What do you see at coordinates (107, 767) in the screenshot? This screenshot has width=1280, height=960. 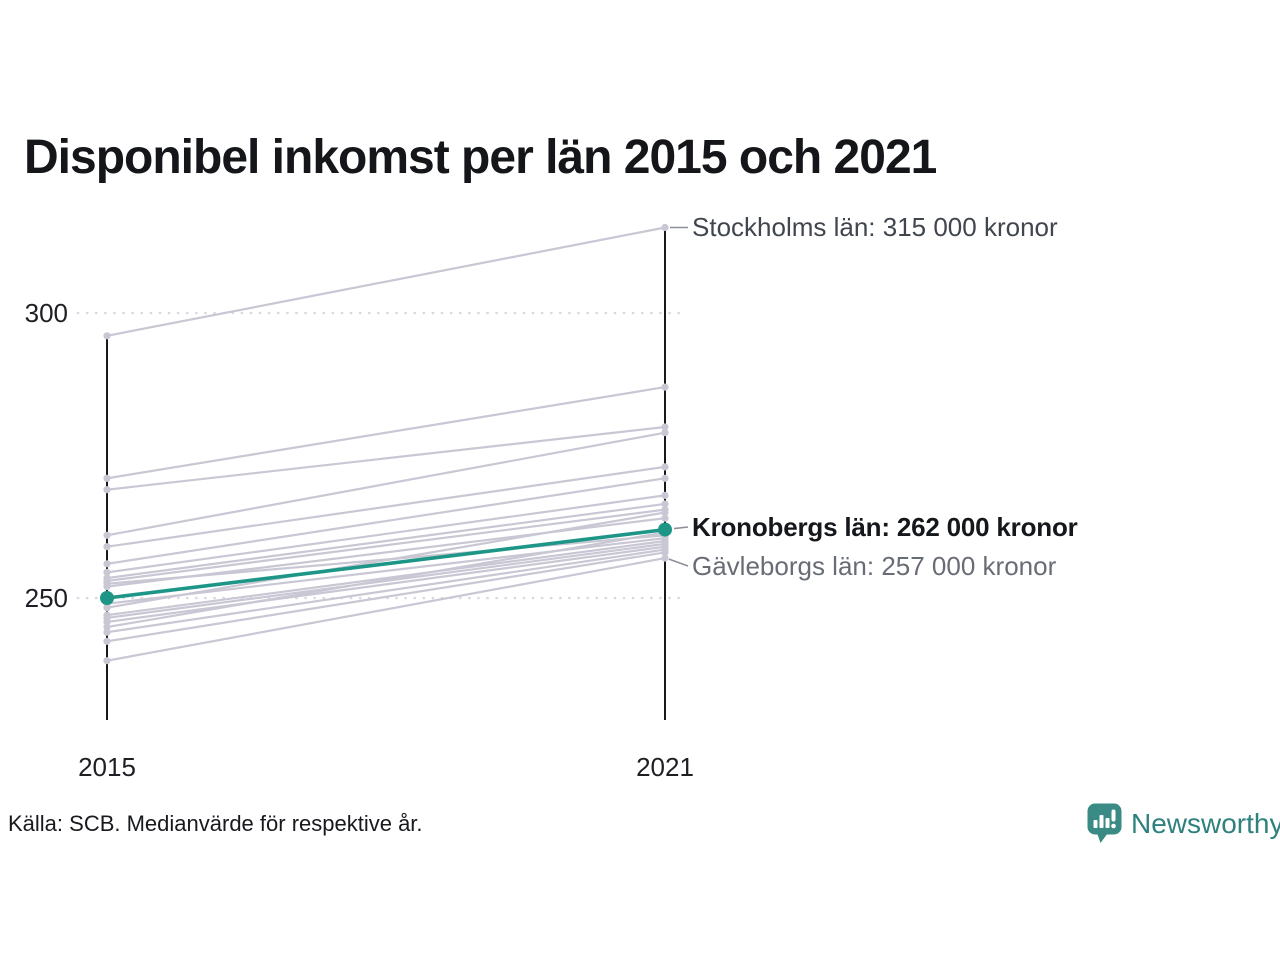 I see `x-axis-label-2015: 2015` at bounding box center [107, 767].